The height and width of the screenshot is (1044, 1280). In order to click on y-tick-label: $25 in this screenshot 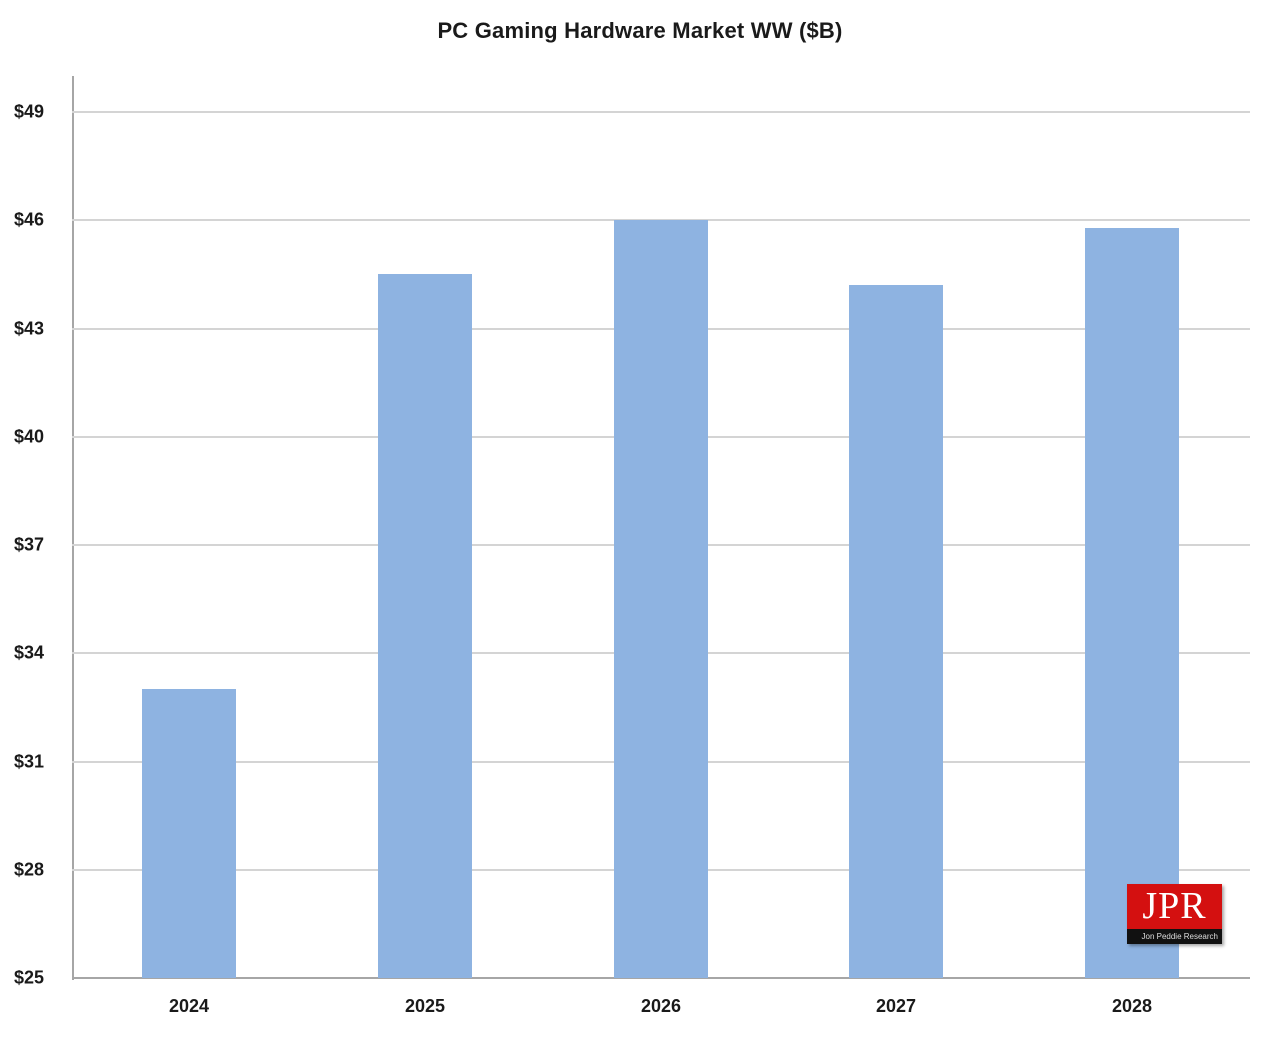, I will do `click(29, 977)`.